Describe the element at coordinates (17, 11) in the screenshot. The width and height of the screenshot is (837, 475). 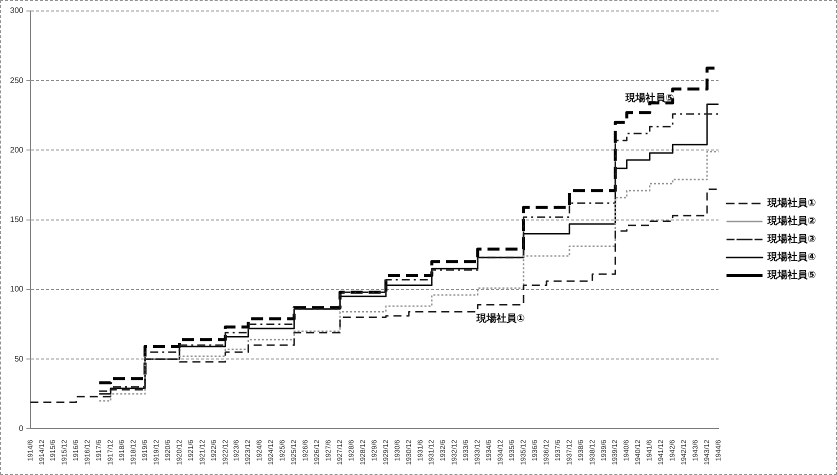
I see `y-tick-label: 300` at that location.